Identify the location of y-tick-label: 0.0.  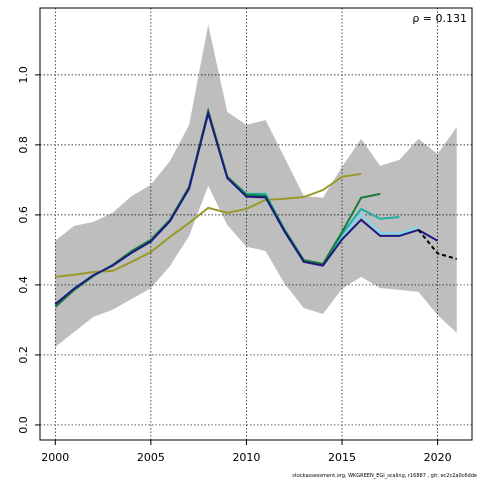
(23, 425).